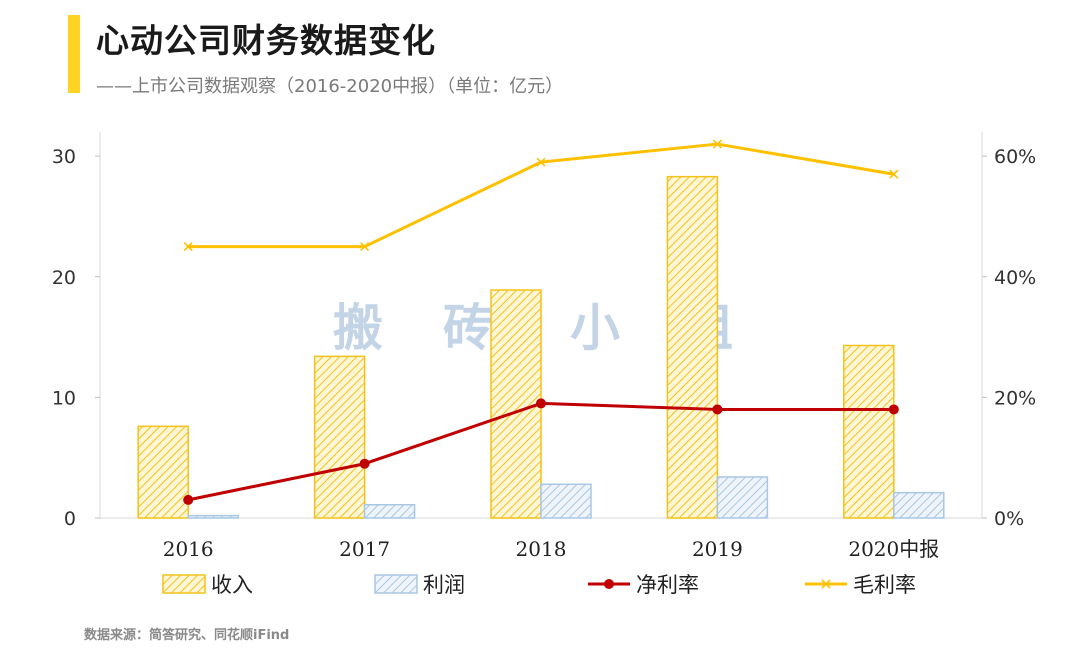 Image resolution: width=1080 pixels, height=650 pixels. Describe the element at coordinates (188, 549) in the screenshot. I see `x-category-label: 2016` at that location.